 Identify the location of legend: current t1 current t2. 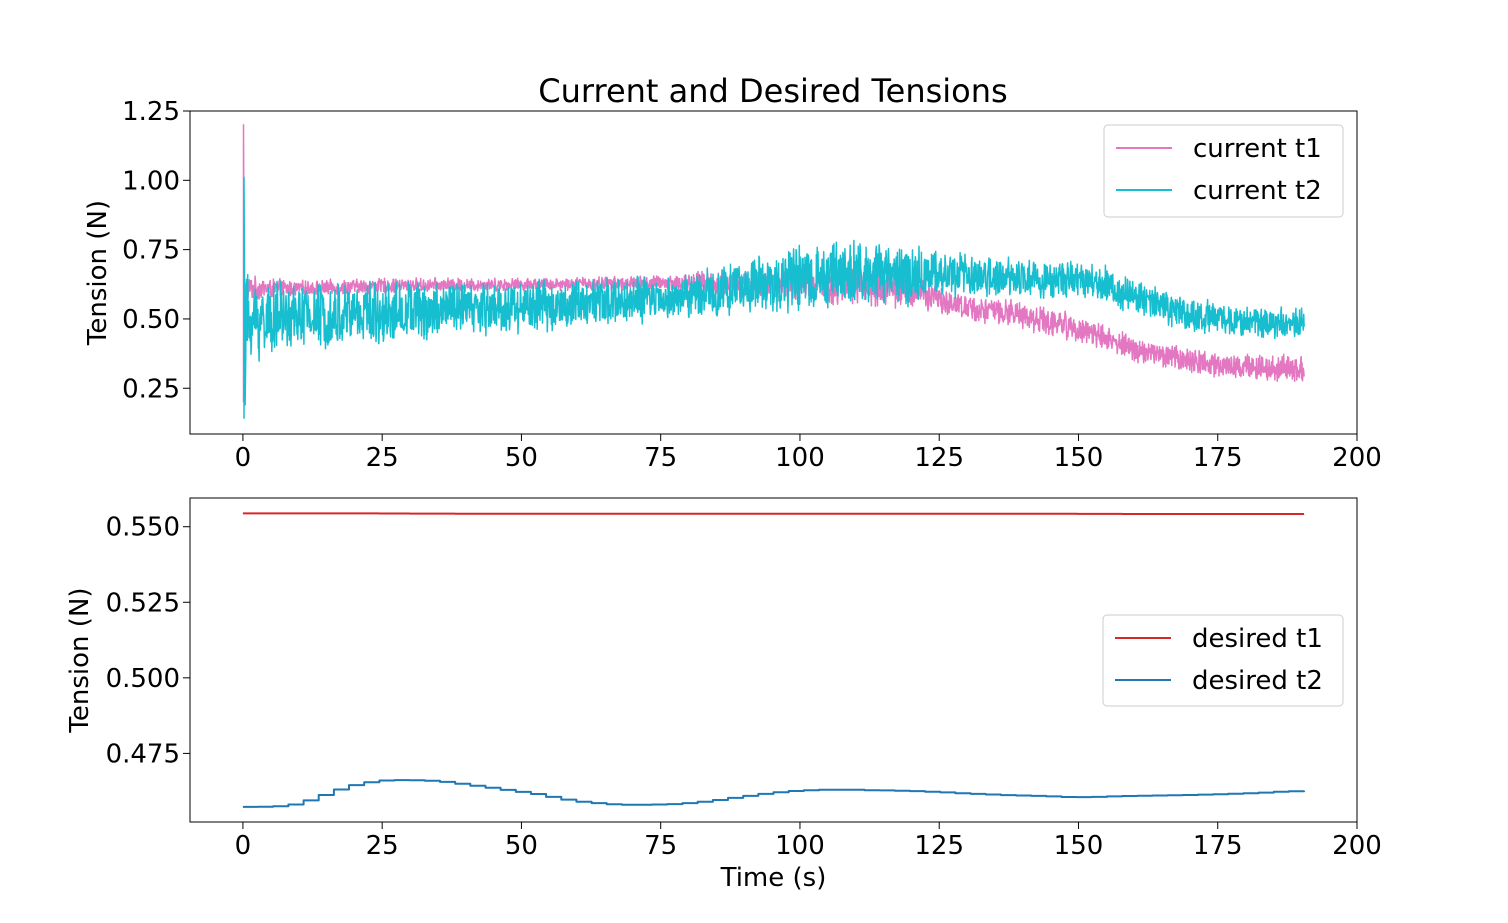
(1223, 171).